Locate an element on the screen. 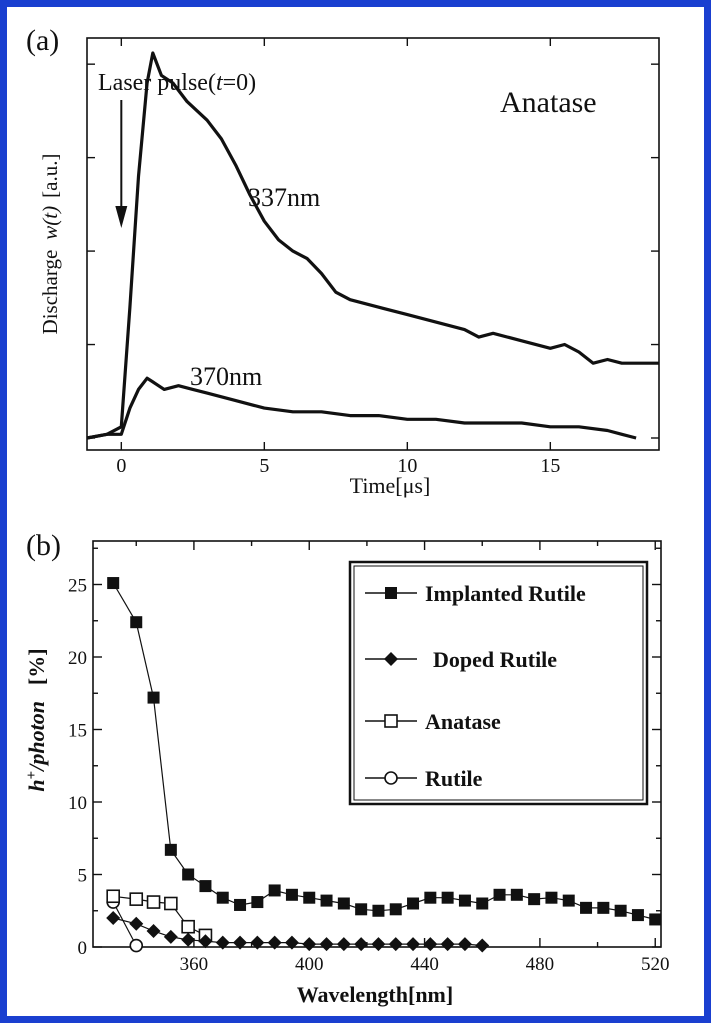  y-label-prefix: Discharge is located at coordinates (50, 292).